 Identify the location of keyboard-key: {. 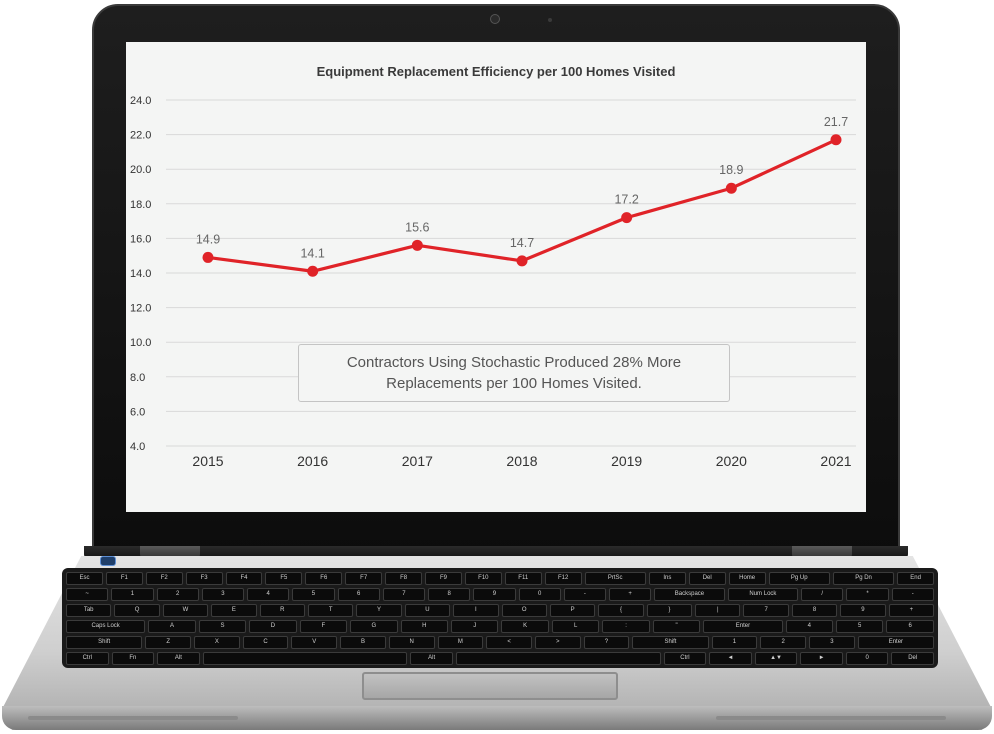
(621, 610).